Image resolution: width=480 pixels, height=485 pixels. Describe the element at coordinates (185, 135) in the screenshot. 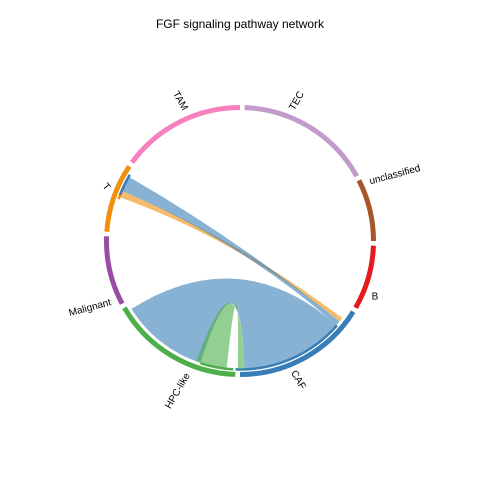

I see `sector-tam` at that location.